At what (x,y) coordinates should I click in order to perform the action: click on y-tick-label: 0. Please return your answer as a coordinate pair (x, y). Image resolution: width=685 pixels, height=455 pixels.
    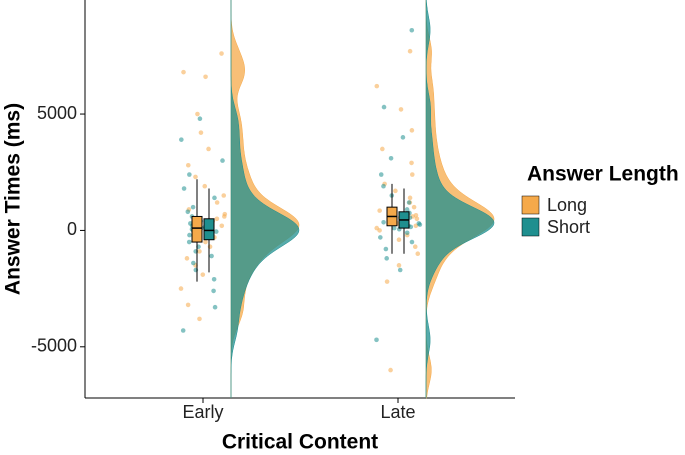
    Looking at the image, I should click on (72, 229).